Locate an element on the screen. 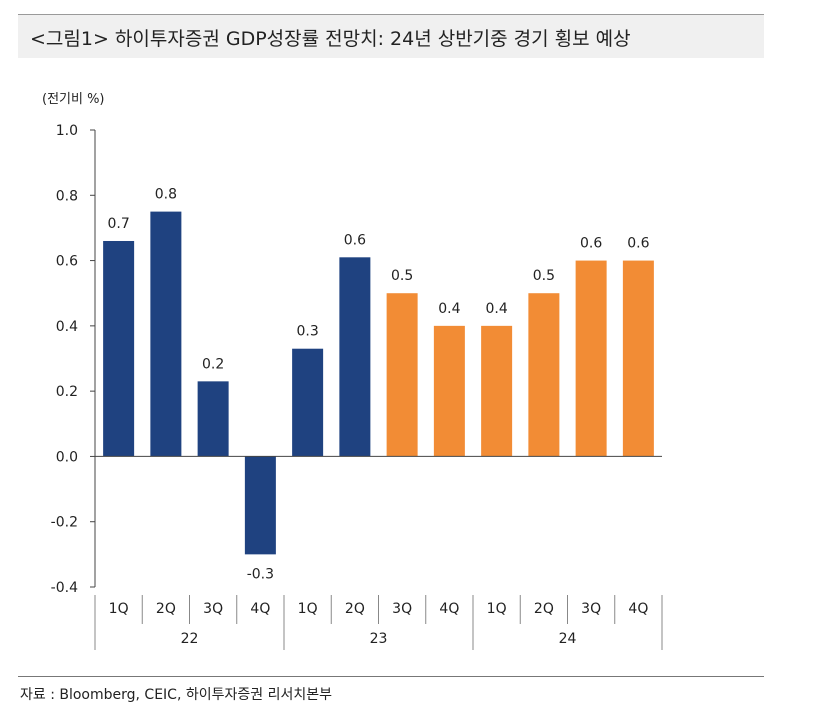 The image size is (830, 716). y-tick-label: 0.8 is located at coordinates (67, 196).